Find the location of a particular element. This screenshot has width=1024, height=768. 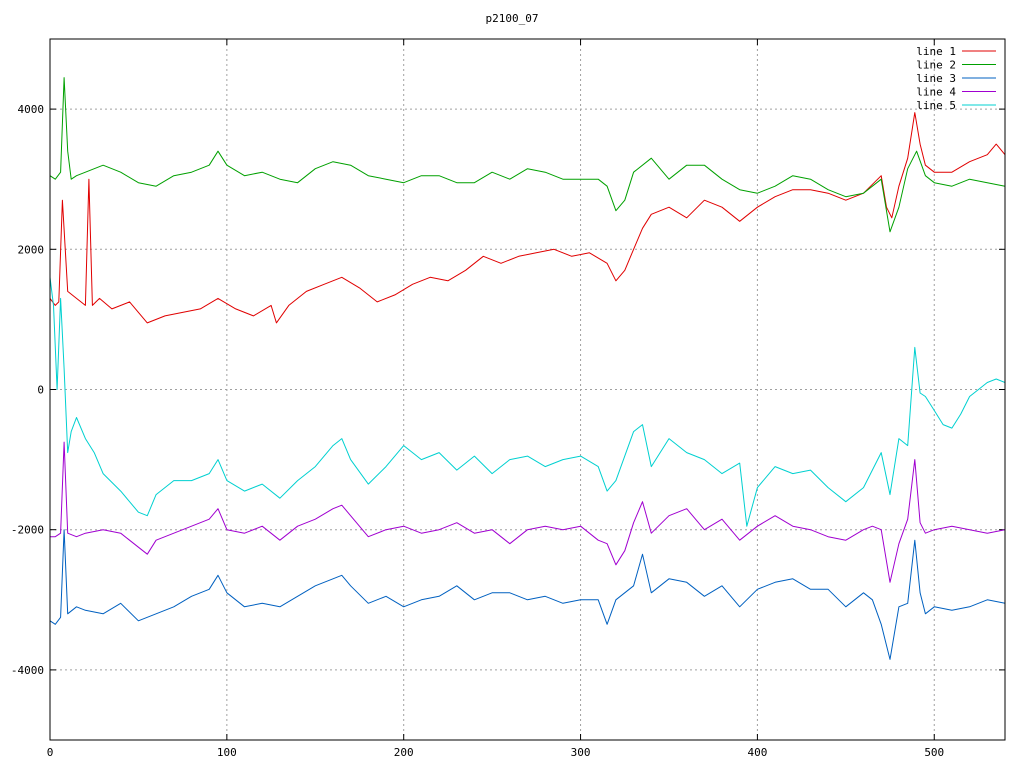

y-tick-label: -4000 is located at coordinates (27, 670).